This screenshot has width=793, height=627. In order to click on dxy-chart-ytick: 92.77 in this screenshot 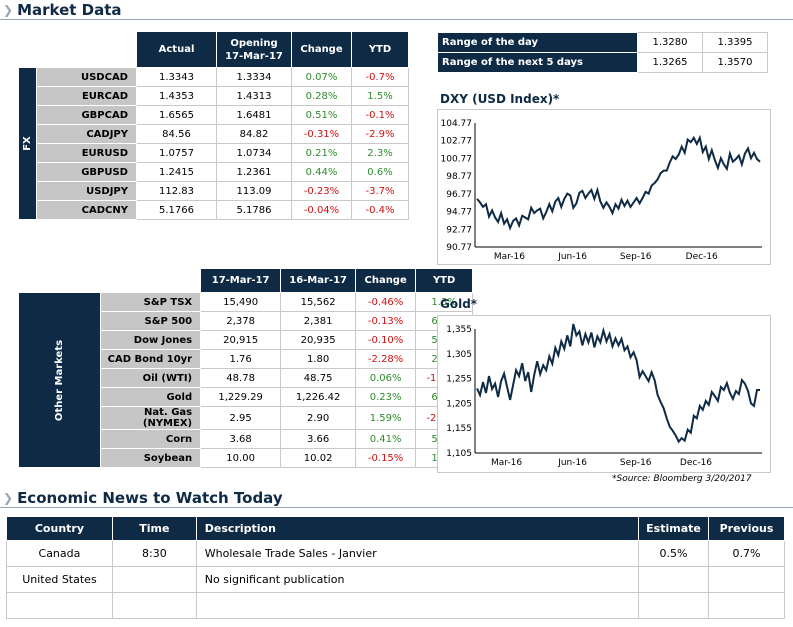, I will do `click(459, 230)`.